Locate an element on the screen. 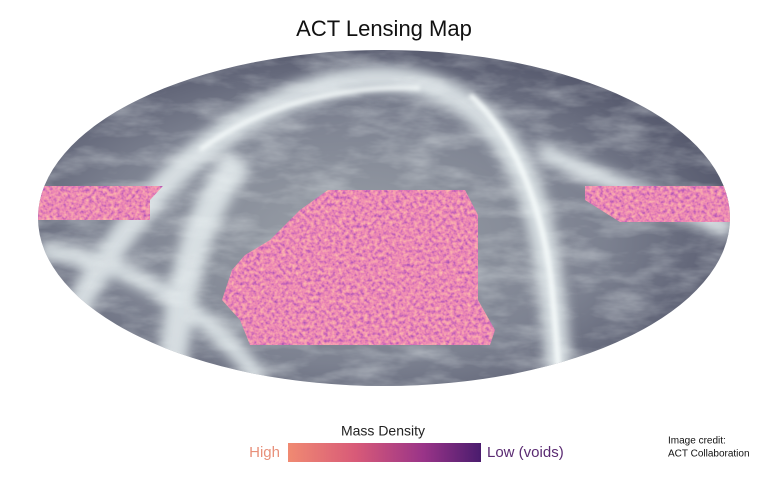  colorbar-low: Low (voids) is located at coordinates (525, 452).